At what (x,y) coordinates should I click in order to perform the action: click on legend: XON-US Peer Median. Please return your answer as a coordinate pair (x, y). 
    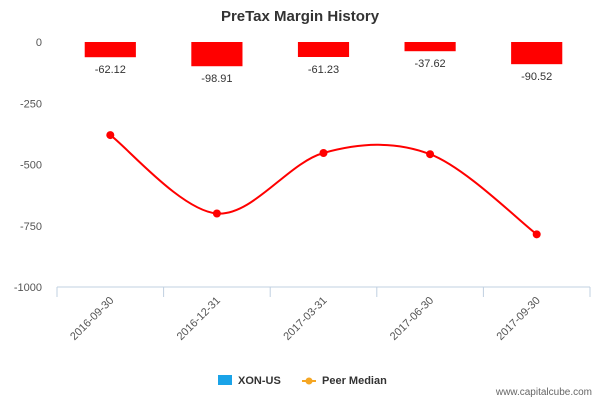
    Looking at the image, I should click on (302, 381).